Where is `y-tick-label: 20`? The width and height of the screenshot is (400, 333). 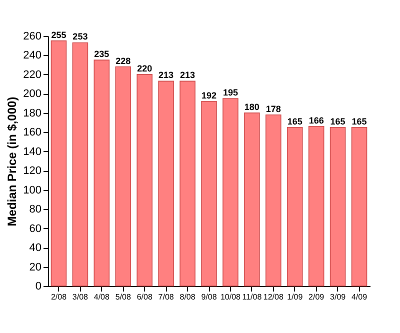
y-tick-label: 20 is located at coordinates (35, 267).